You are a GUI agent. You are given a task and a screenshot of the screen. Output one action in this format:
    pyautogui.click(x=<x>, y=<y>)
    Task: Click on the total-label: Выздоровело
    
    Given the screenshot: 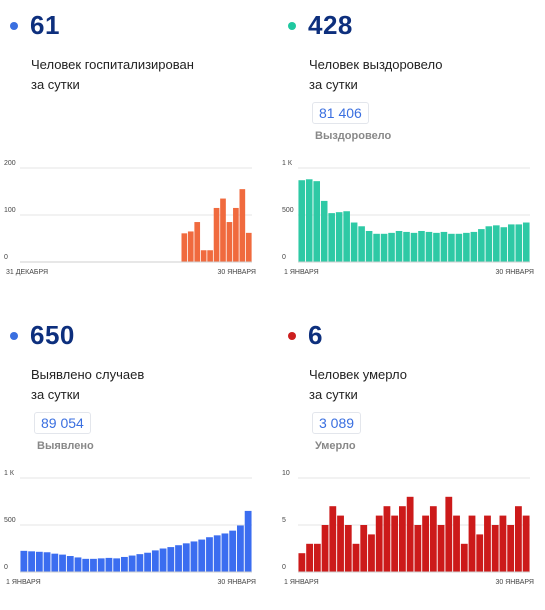 What is the action you would take?
    pyautogui.click(x=353, y=136)
    